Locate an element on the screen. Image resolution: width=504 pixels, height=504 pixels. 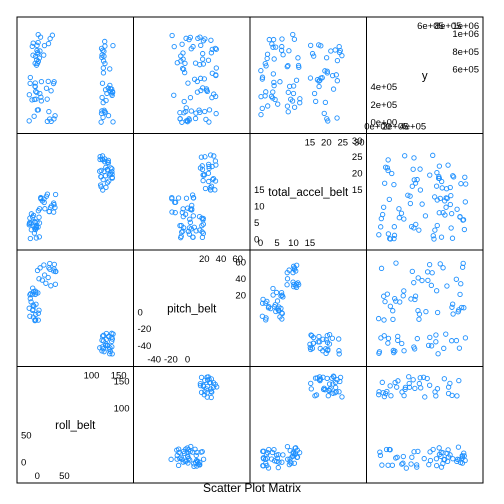
tick-label: -20 is located at coordinates (171, 360).